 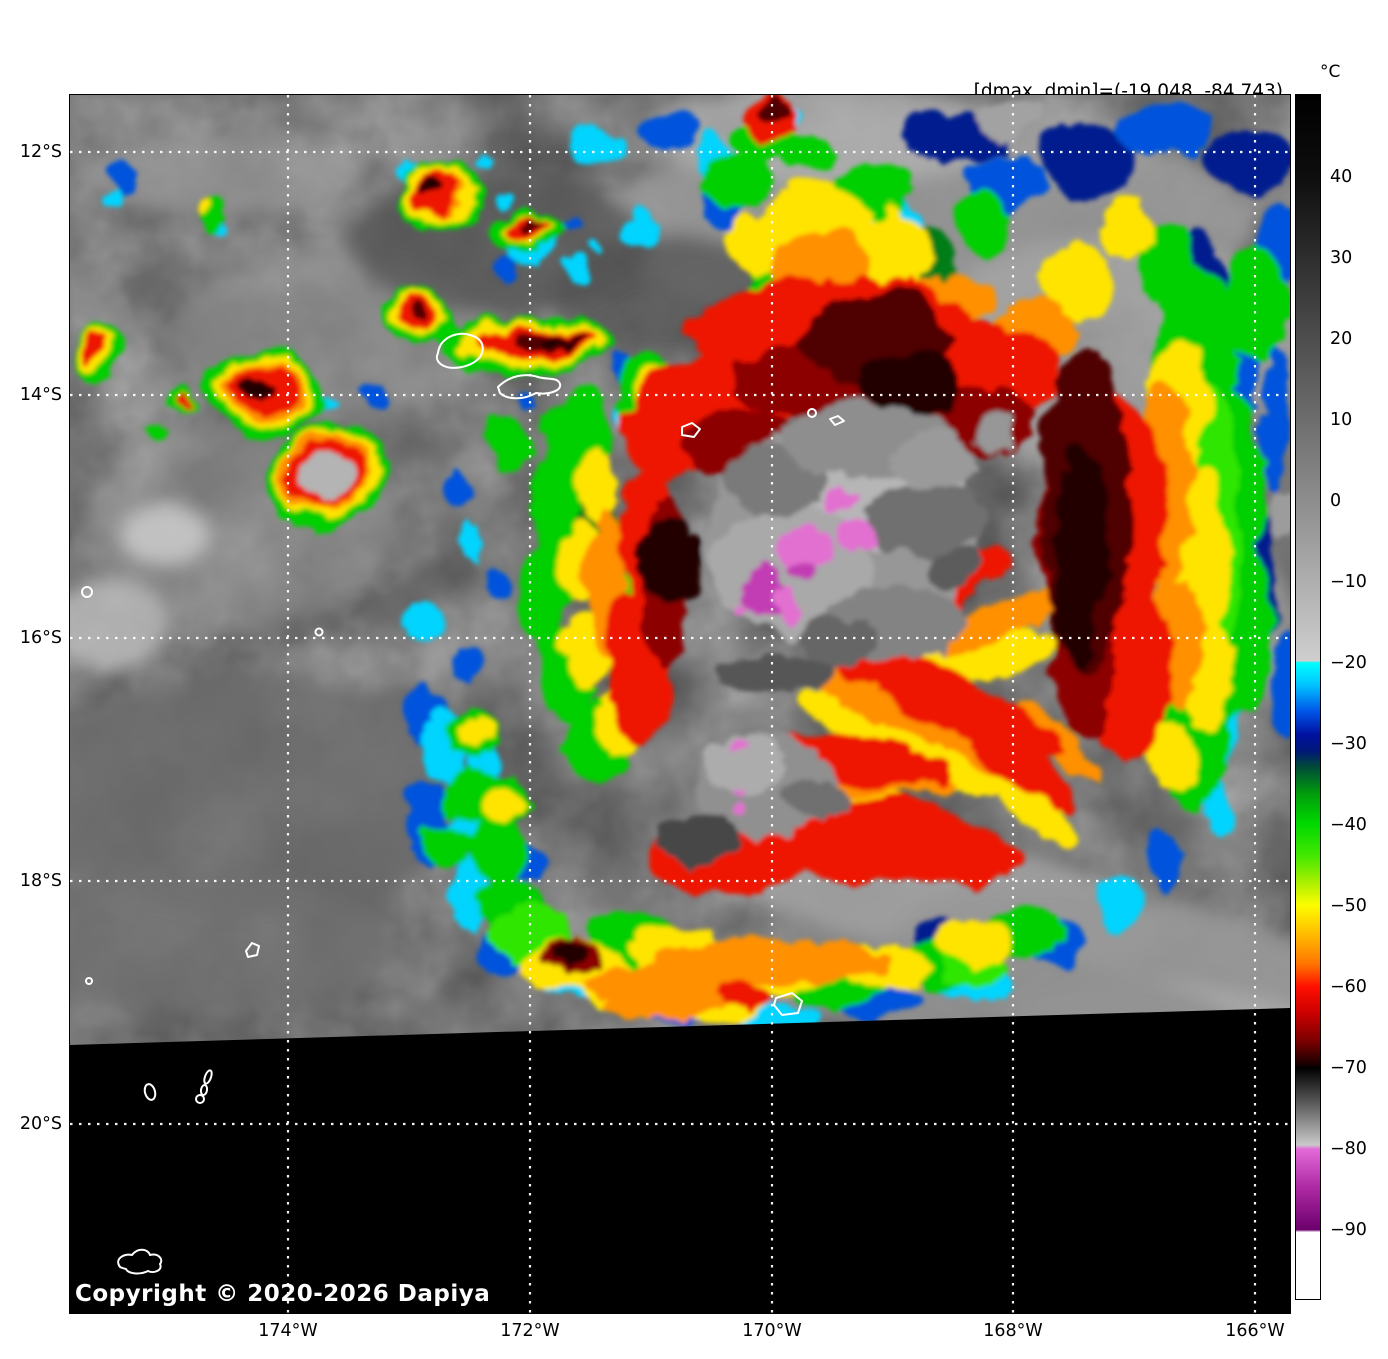 What do you see at coordinates (1348, 825) in the screenshot?
I see `colorbar-tick: −40` at bounding box center [1348, 825].